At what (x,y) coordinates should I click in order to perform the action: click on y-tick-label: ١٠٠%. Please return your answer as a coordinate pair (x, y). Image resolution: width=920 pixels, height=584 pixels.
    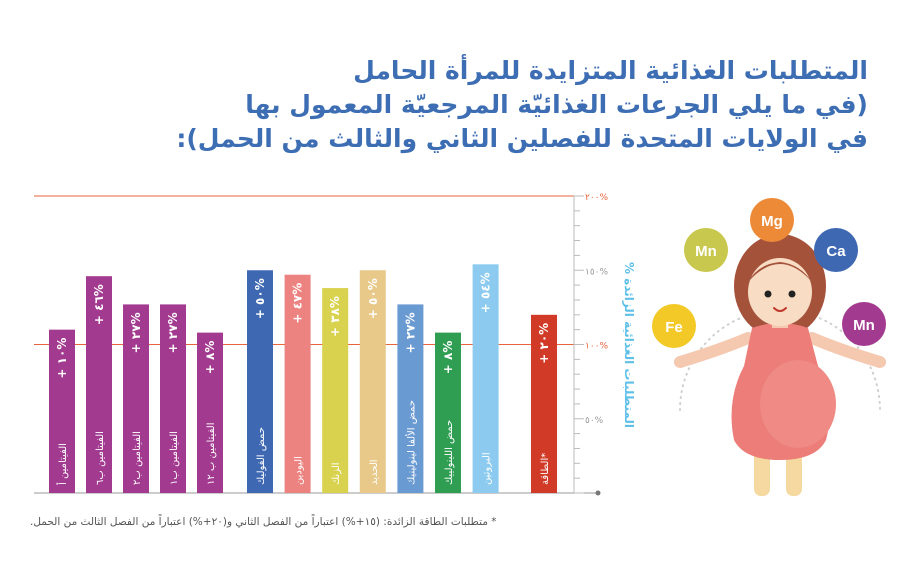
    Looking at the image, I should click on (597, 347).